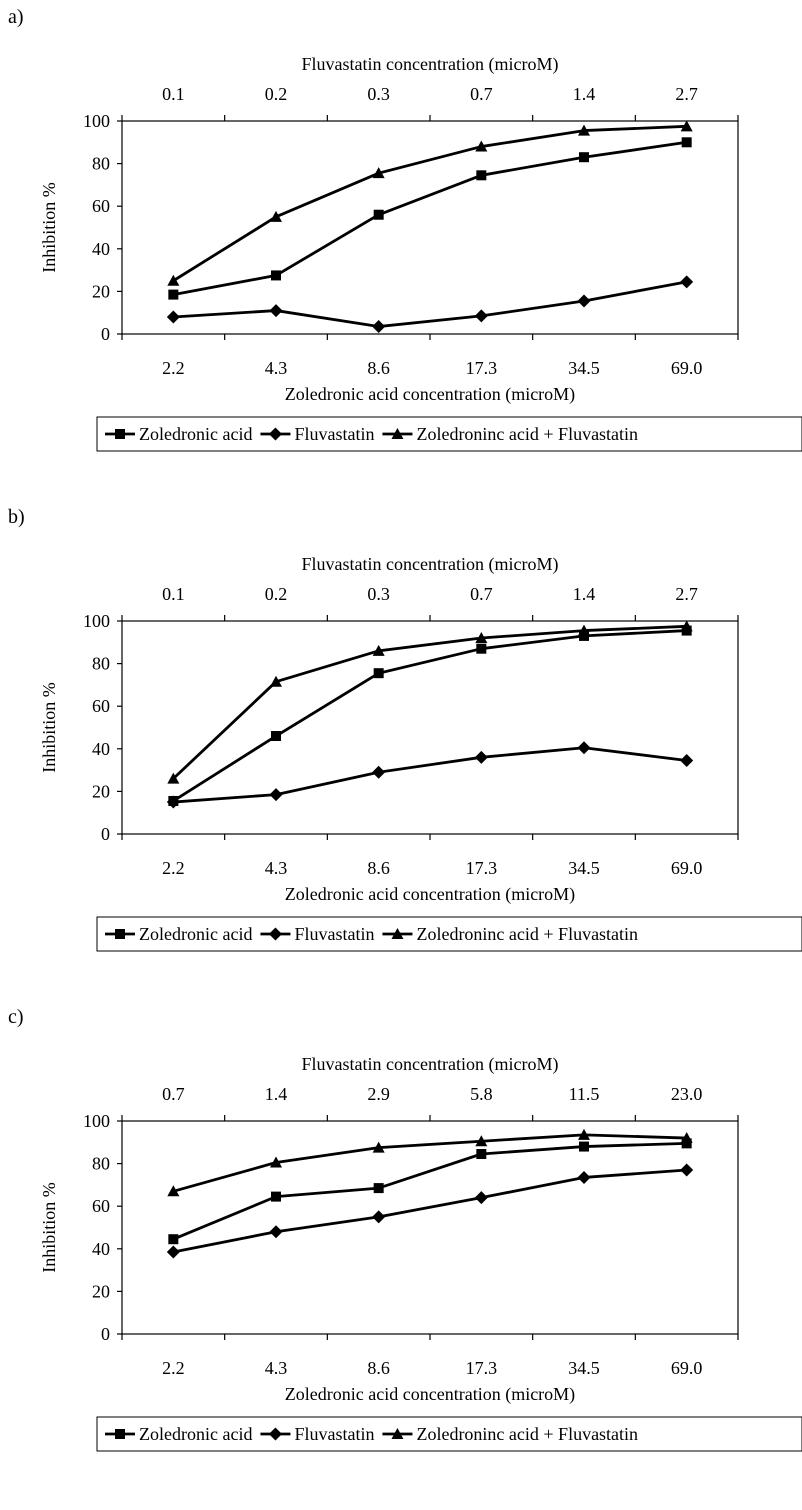 This screenshot has width=802, height=1510. I want to click on panel-label: a), so click(16, 17).